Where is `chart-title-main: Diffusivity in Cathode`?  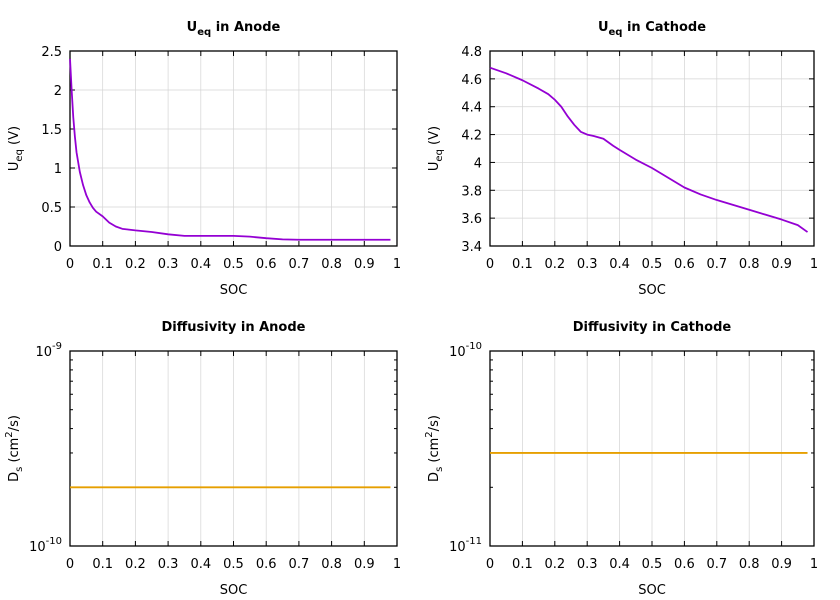 chart-title-main: Diffusivity in Cathode is located at coordinates (652, 327).